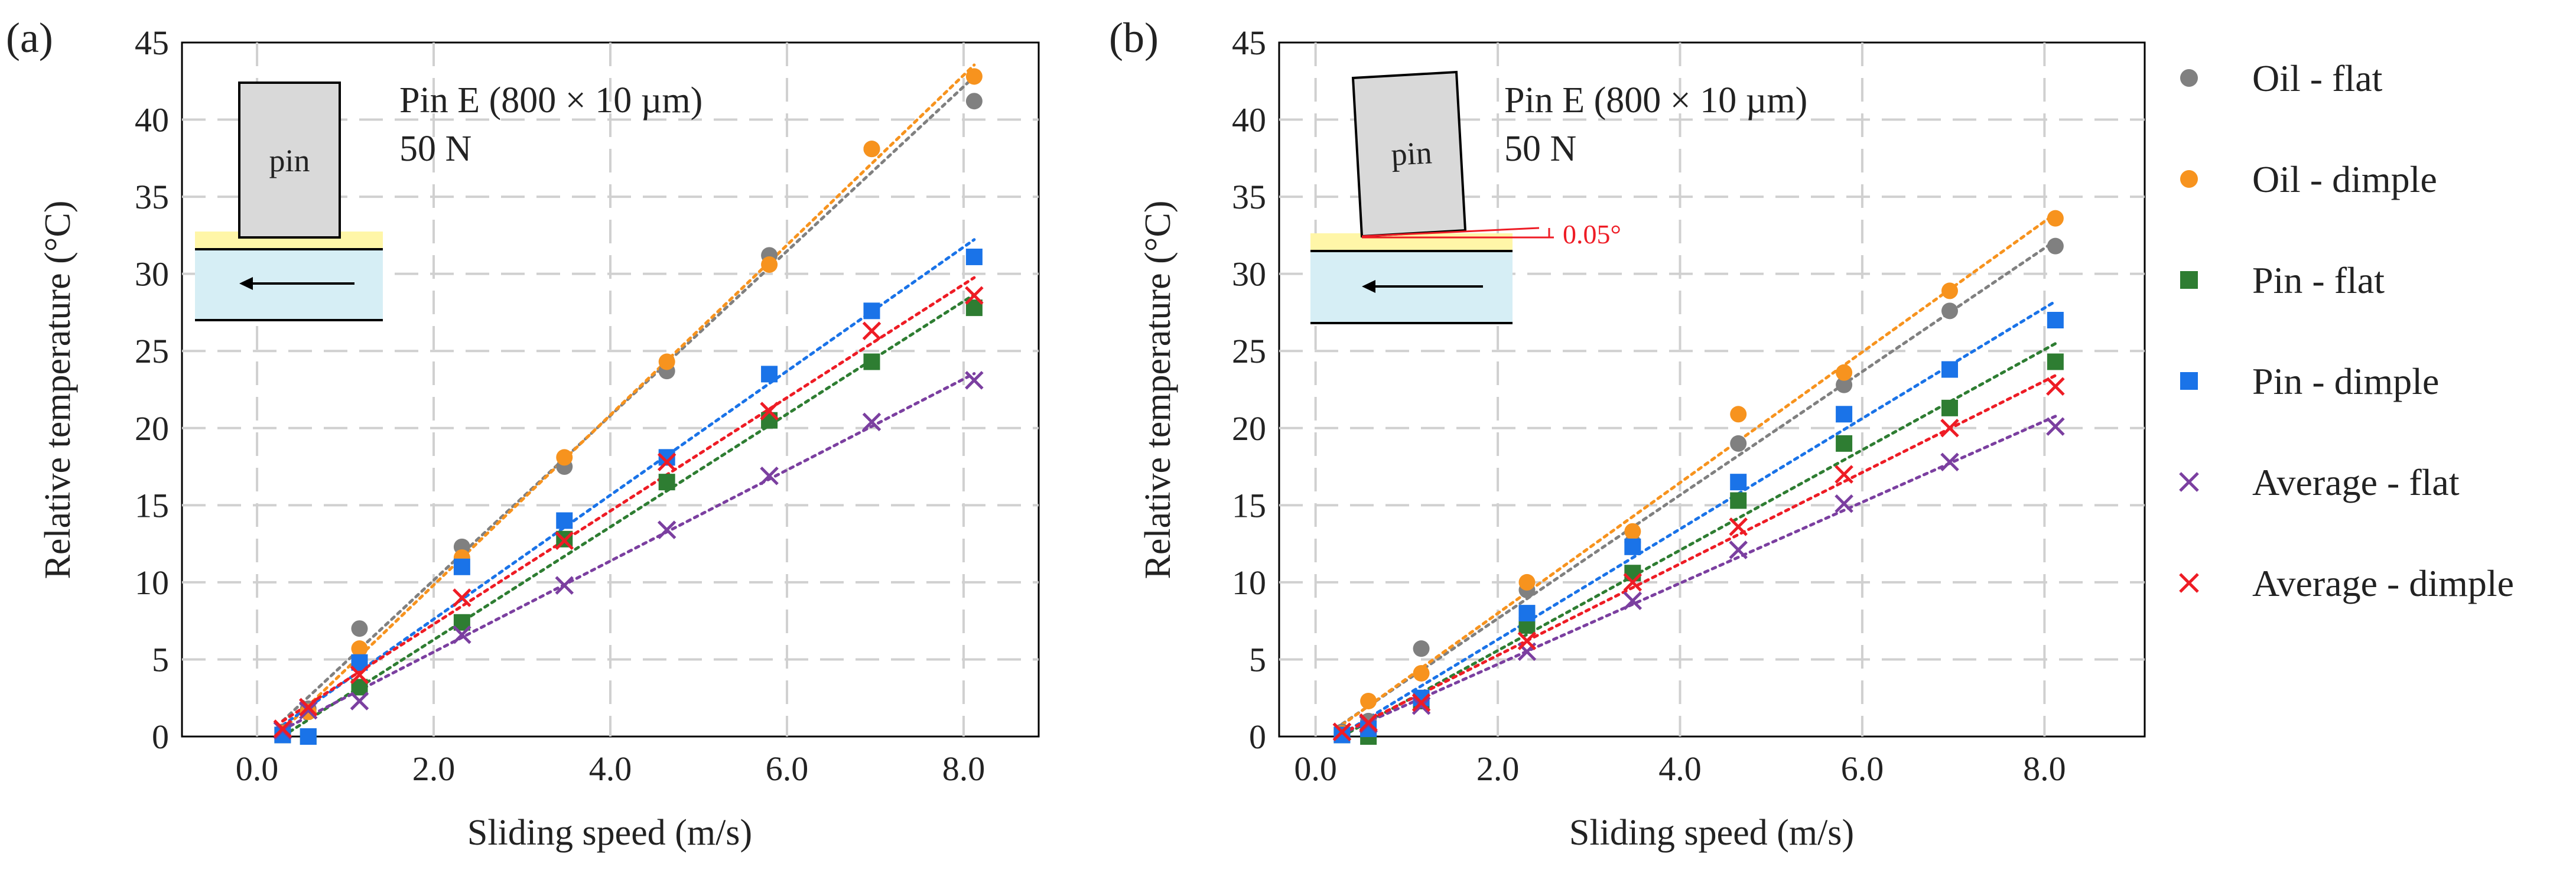  I want to click on pin-block-b, so click(1409, 154).